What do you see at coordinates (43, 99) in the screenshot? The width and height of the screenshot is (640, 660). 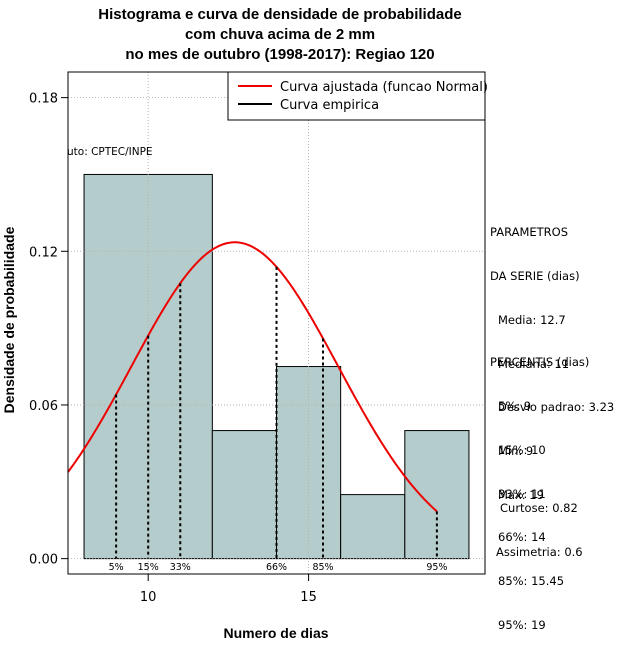 I see `y-tick-label-3: 0.18` at bounding box center [43, 99].